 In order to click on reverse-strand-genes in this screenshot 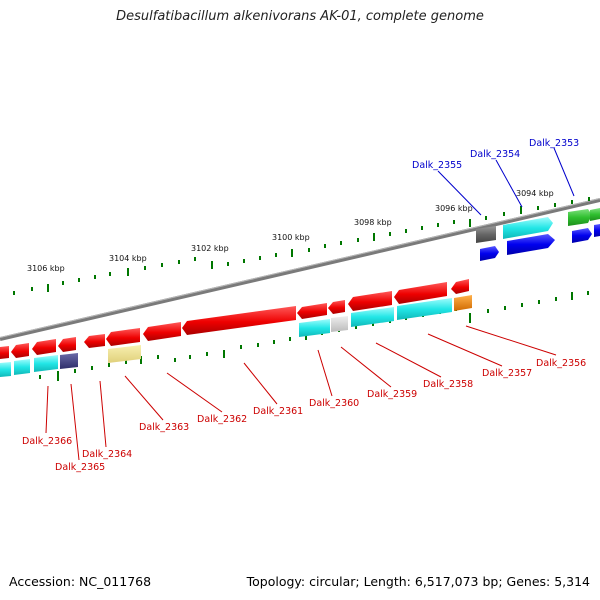, I will do `click(236, 328)`.